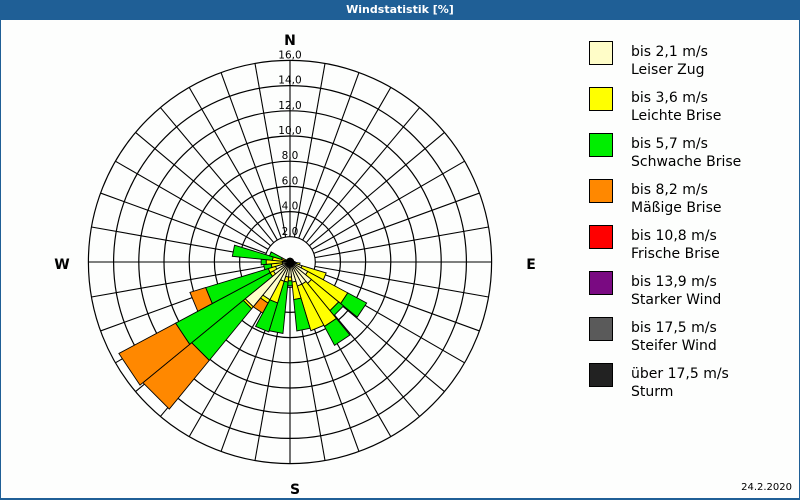  I want to click on legend-name: Leiser Zug, so click(668, 70).